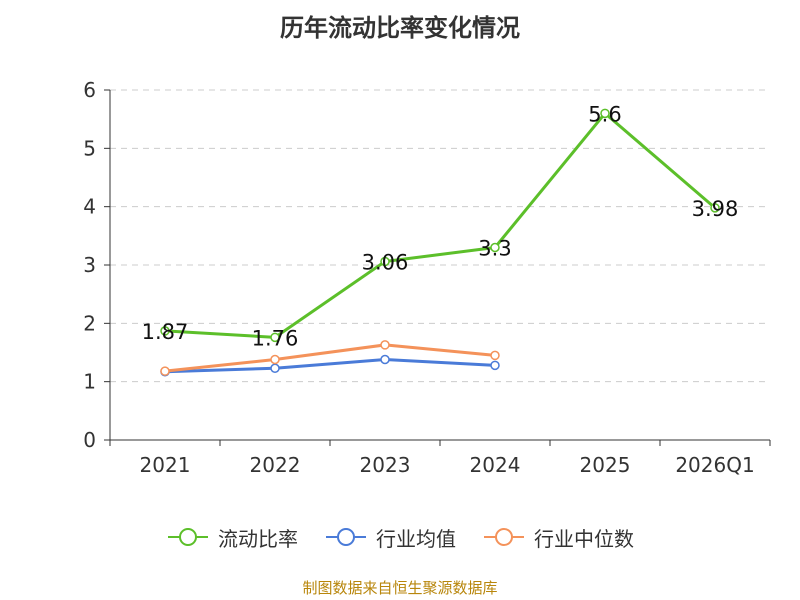 Image resolution: width=800 pixels, height=600 pixels. Describe the element at coordinates (165, 465) in the screenshot. I see `x-tick-label: 2021` at that location.